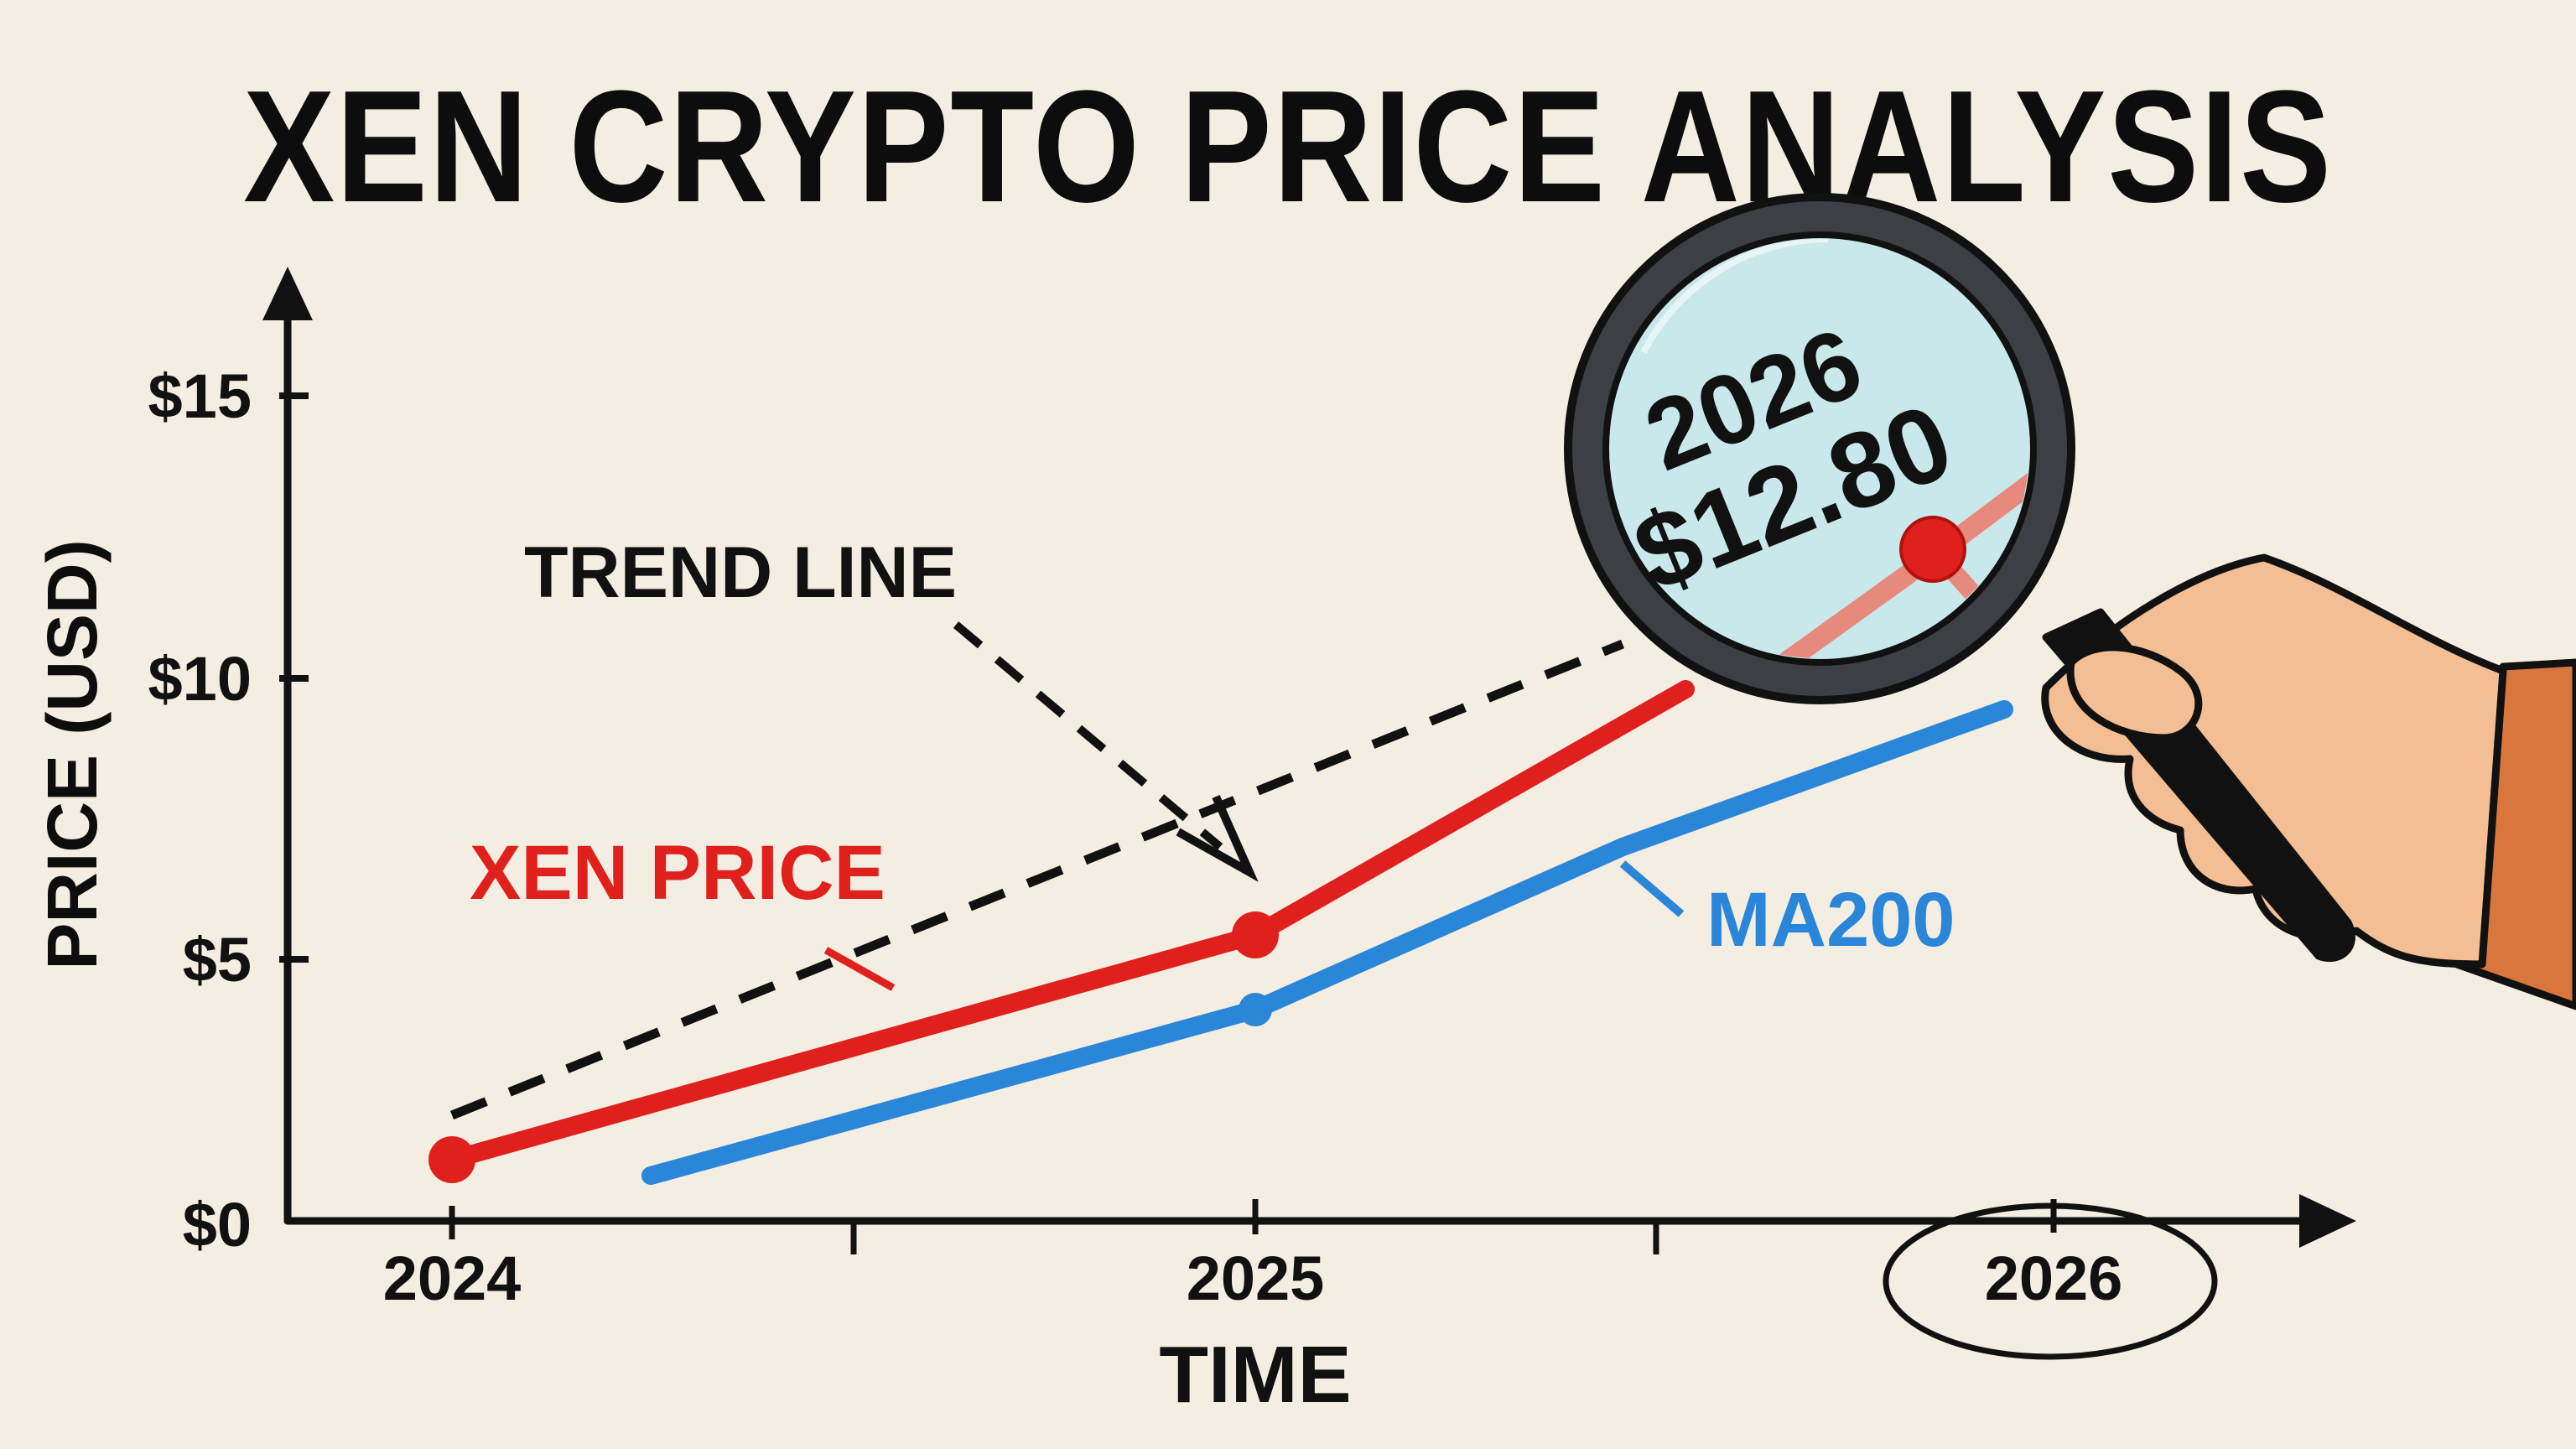 The height and width of the screenshot is (1449, 2576). Describe the element at coordinates (2308, 781) in the screenshot. I see `hand-illustration` at that location.